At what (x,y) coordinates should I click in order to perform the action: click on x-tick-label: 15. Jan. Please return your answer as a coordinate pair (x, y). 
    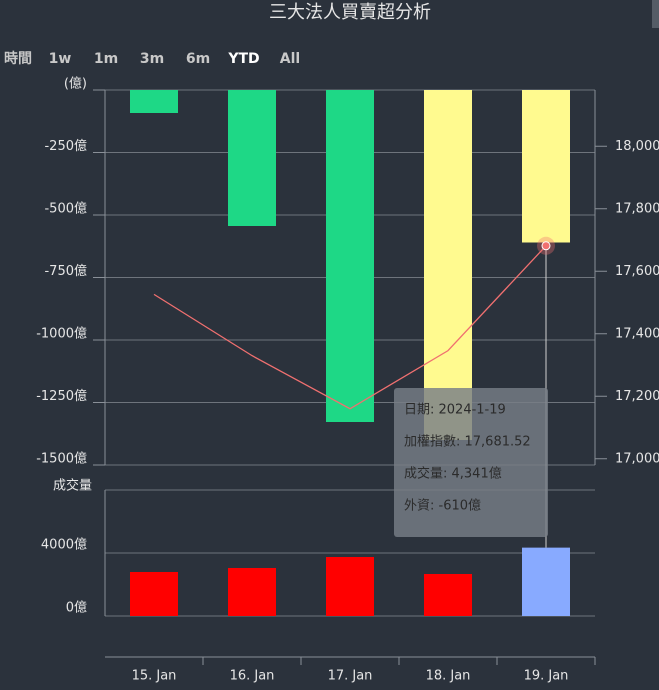
    Looking at the image, I should click on (154, 676).